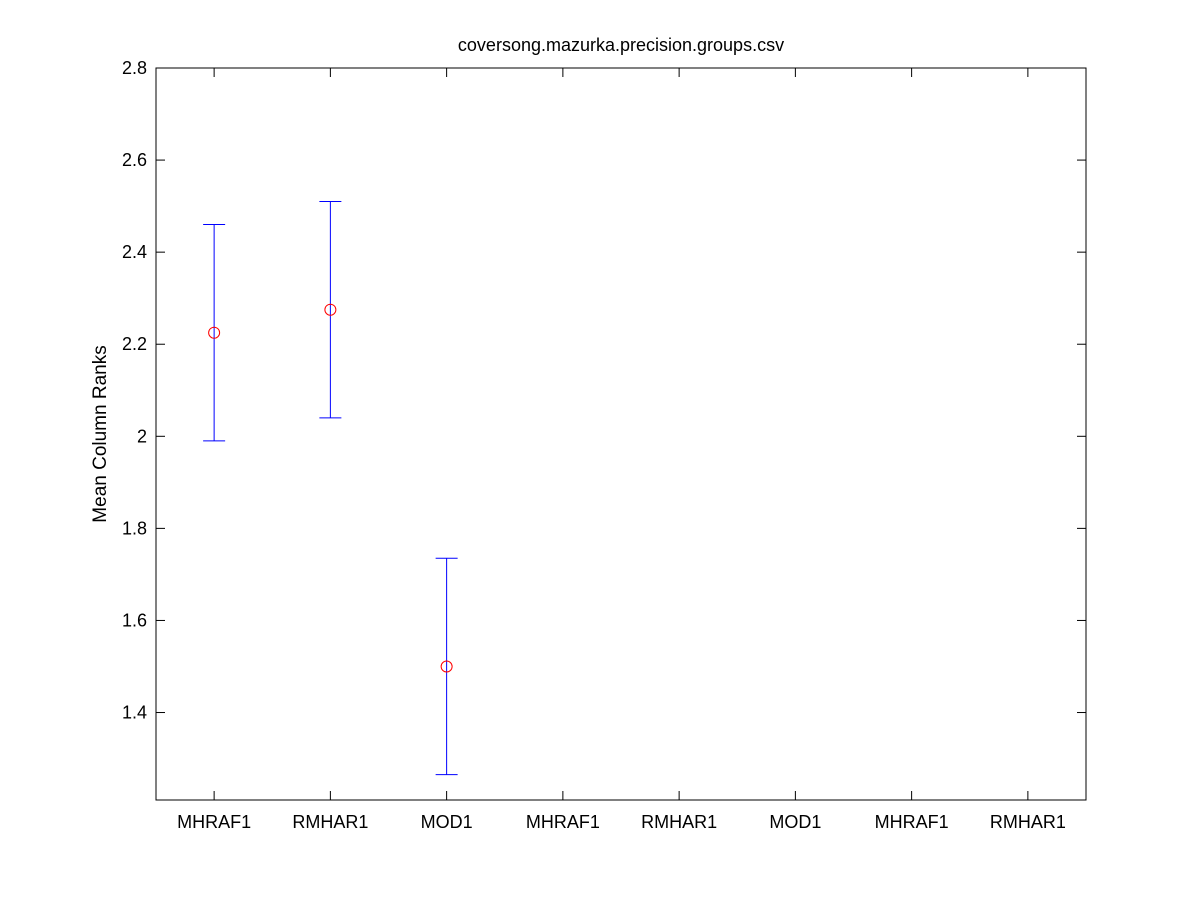 The width and height of the screenshot is (1200, 905). I want to click on chart-title: coversong.mazurka.precision.groups.csv, so click(621, 45).